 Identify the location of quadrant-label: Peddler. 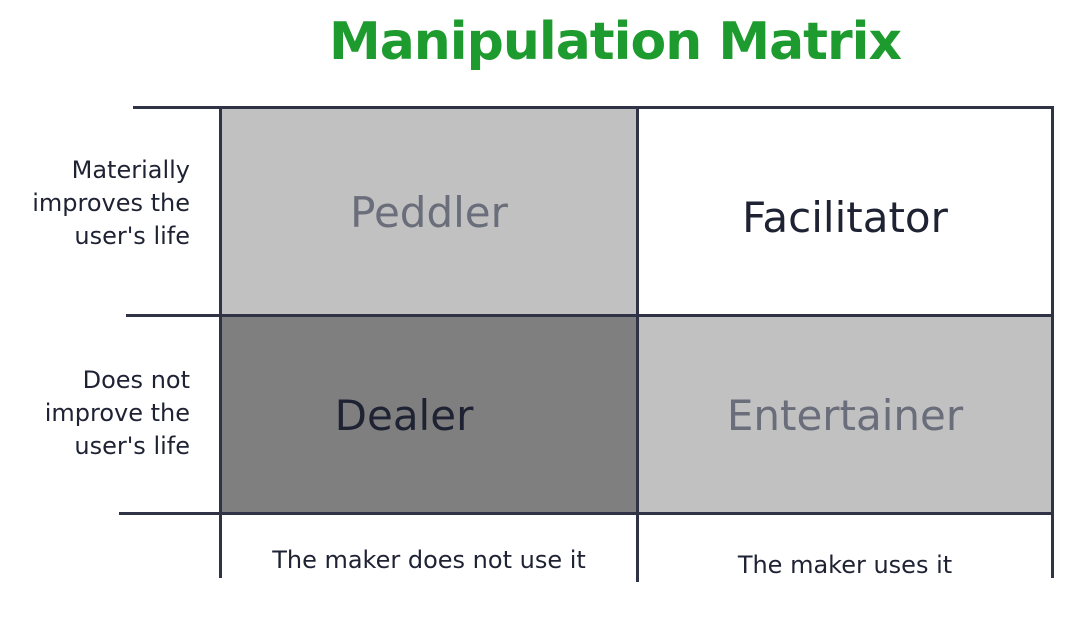
(429, 212).